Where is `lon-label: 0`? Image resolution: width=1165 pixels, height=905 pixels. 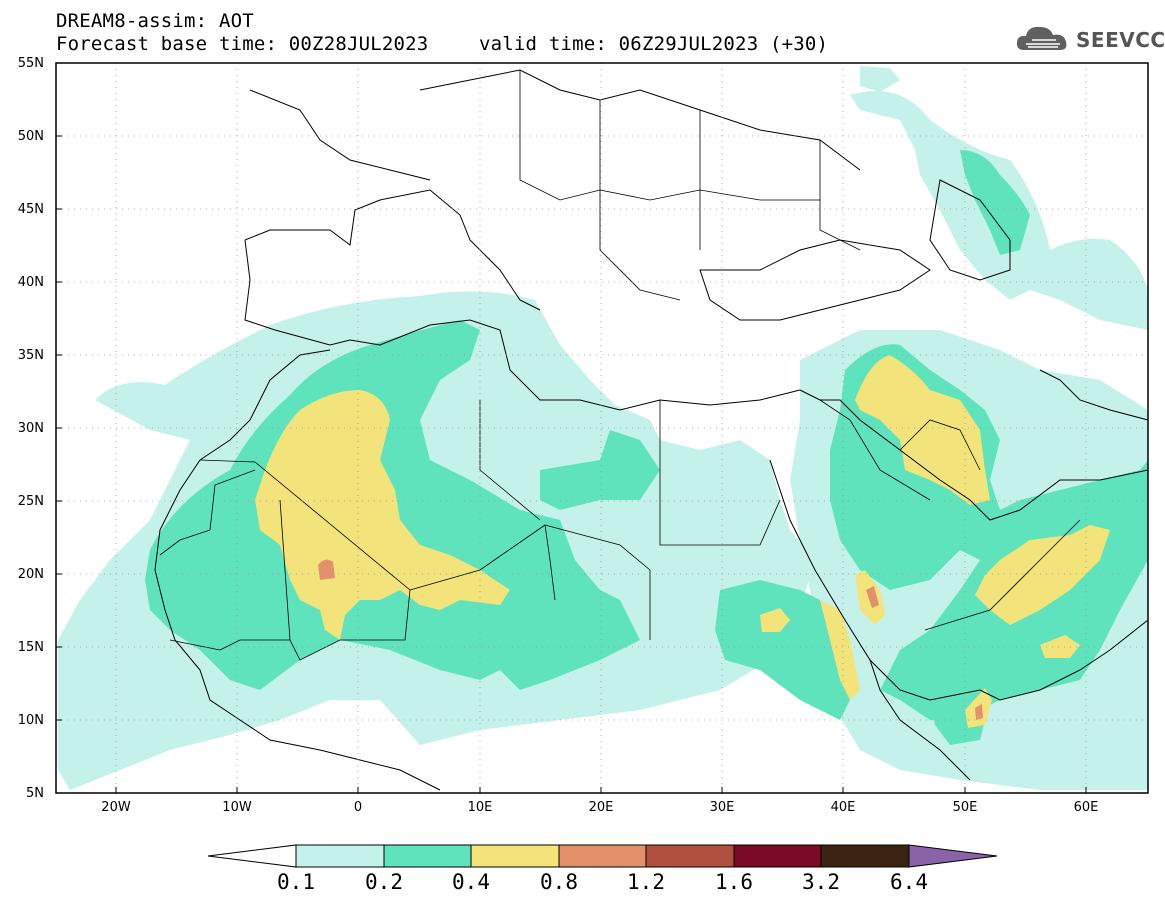 lon-label: 0 is located at coordinates (358, 807).